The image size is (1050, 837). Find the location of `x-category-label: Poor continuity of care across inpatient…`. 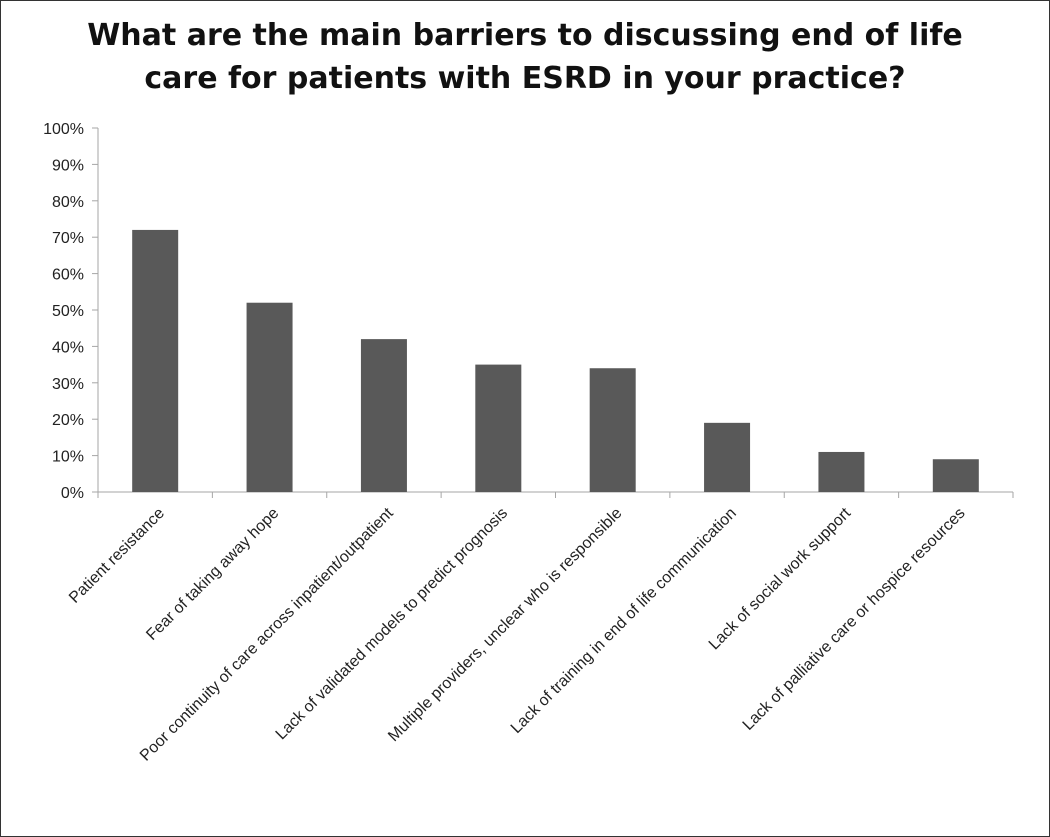

x-category-label: Poor continuity of care across inpatient… is located at coordinates (267, 634).